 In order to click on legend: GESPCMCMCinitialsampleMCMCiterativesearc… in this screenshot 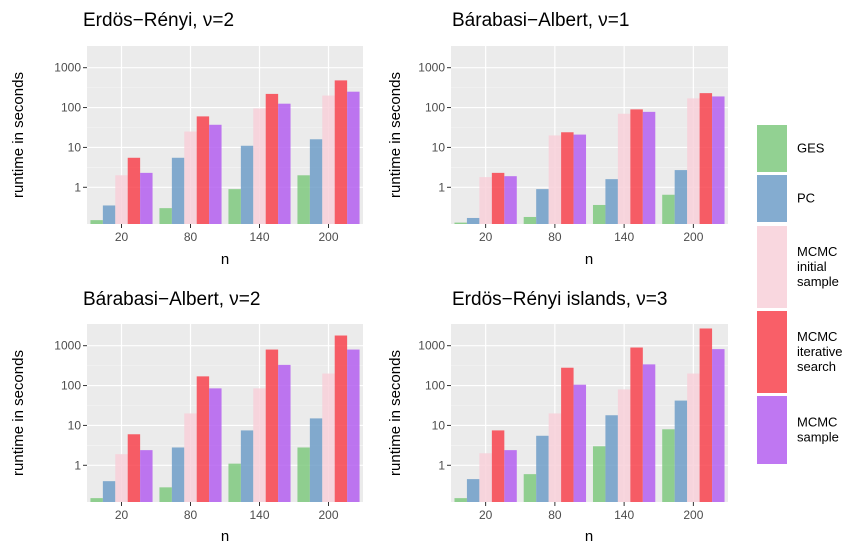, I will do `click(800, 294)`.